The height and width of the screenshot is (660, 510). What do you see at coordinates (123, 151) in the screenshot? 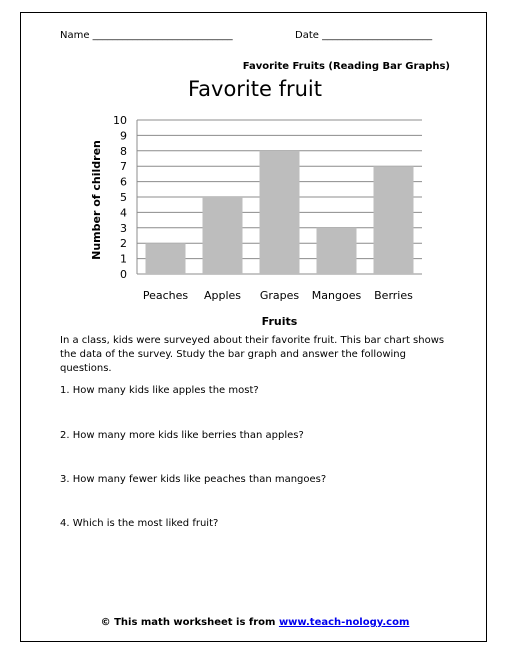
I see `y-tick-label: 8` at bounding box center [123, 151].